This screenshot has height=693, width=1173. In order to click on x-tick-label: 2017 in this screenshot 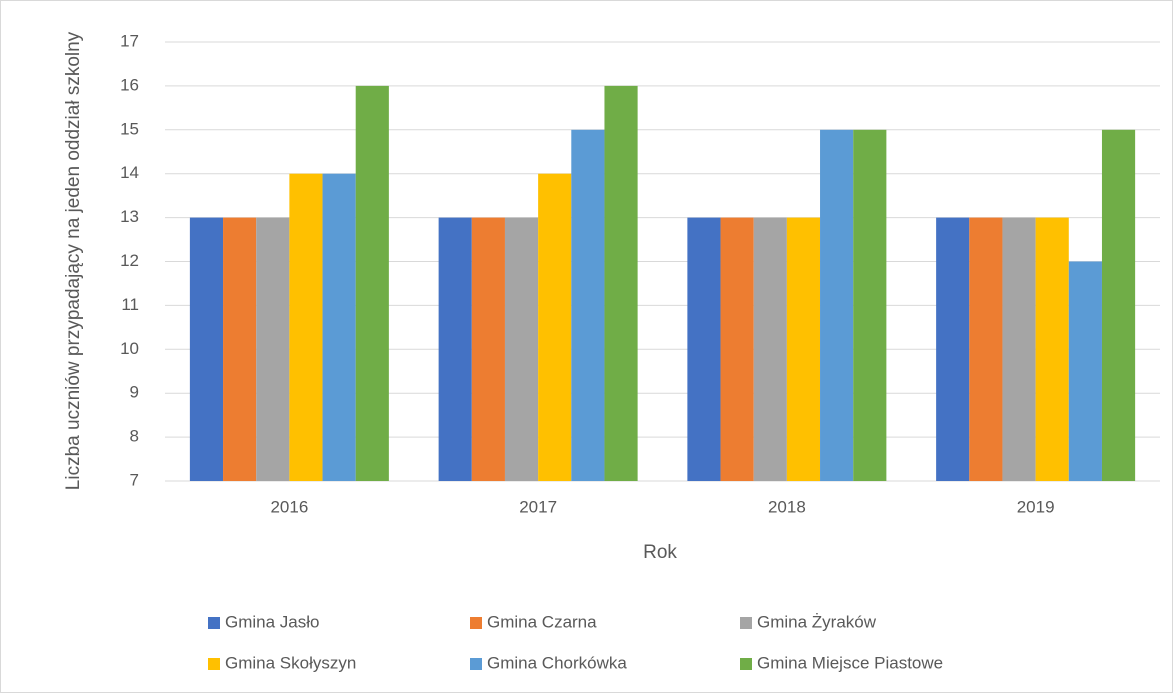, I will do `click(538, 506)`.